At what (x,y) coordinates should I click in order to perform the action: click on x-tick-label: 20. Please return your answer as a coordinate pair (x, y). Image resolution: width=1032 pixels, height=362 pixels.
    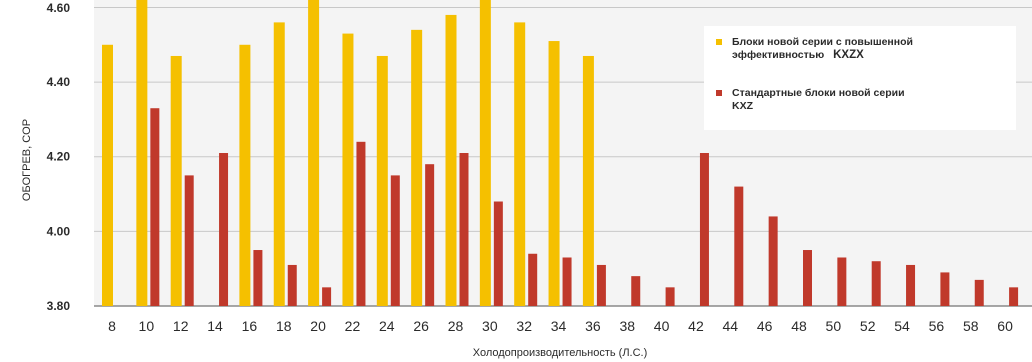
    Looking at the image, I should click on (318, 326).